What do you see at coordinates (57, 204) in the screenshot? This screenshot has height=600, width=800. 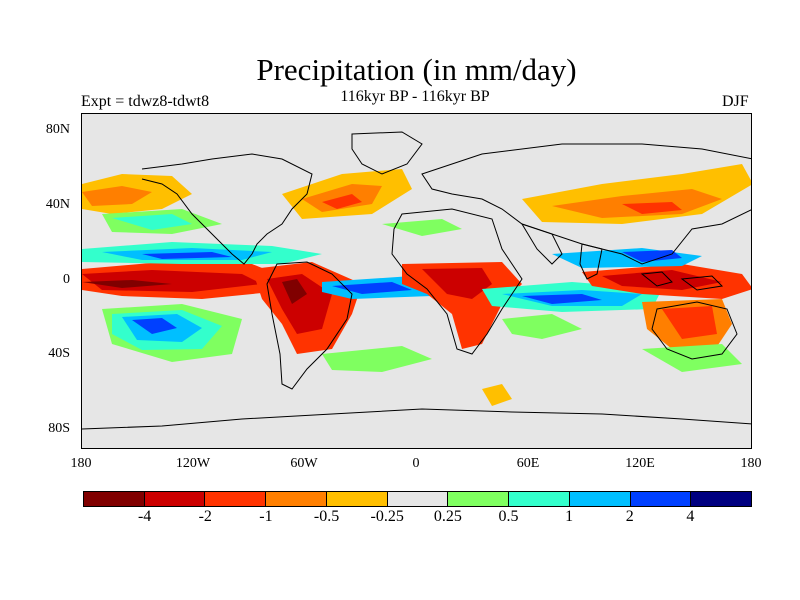 I see `y-tick-label: 40N` at bounding box center [57, 204].